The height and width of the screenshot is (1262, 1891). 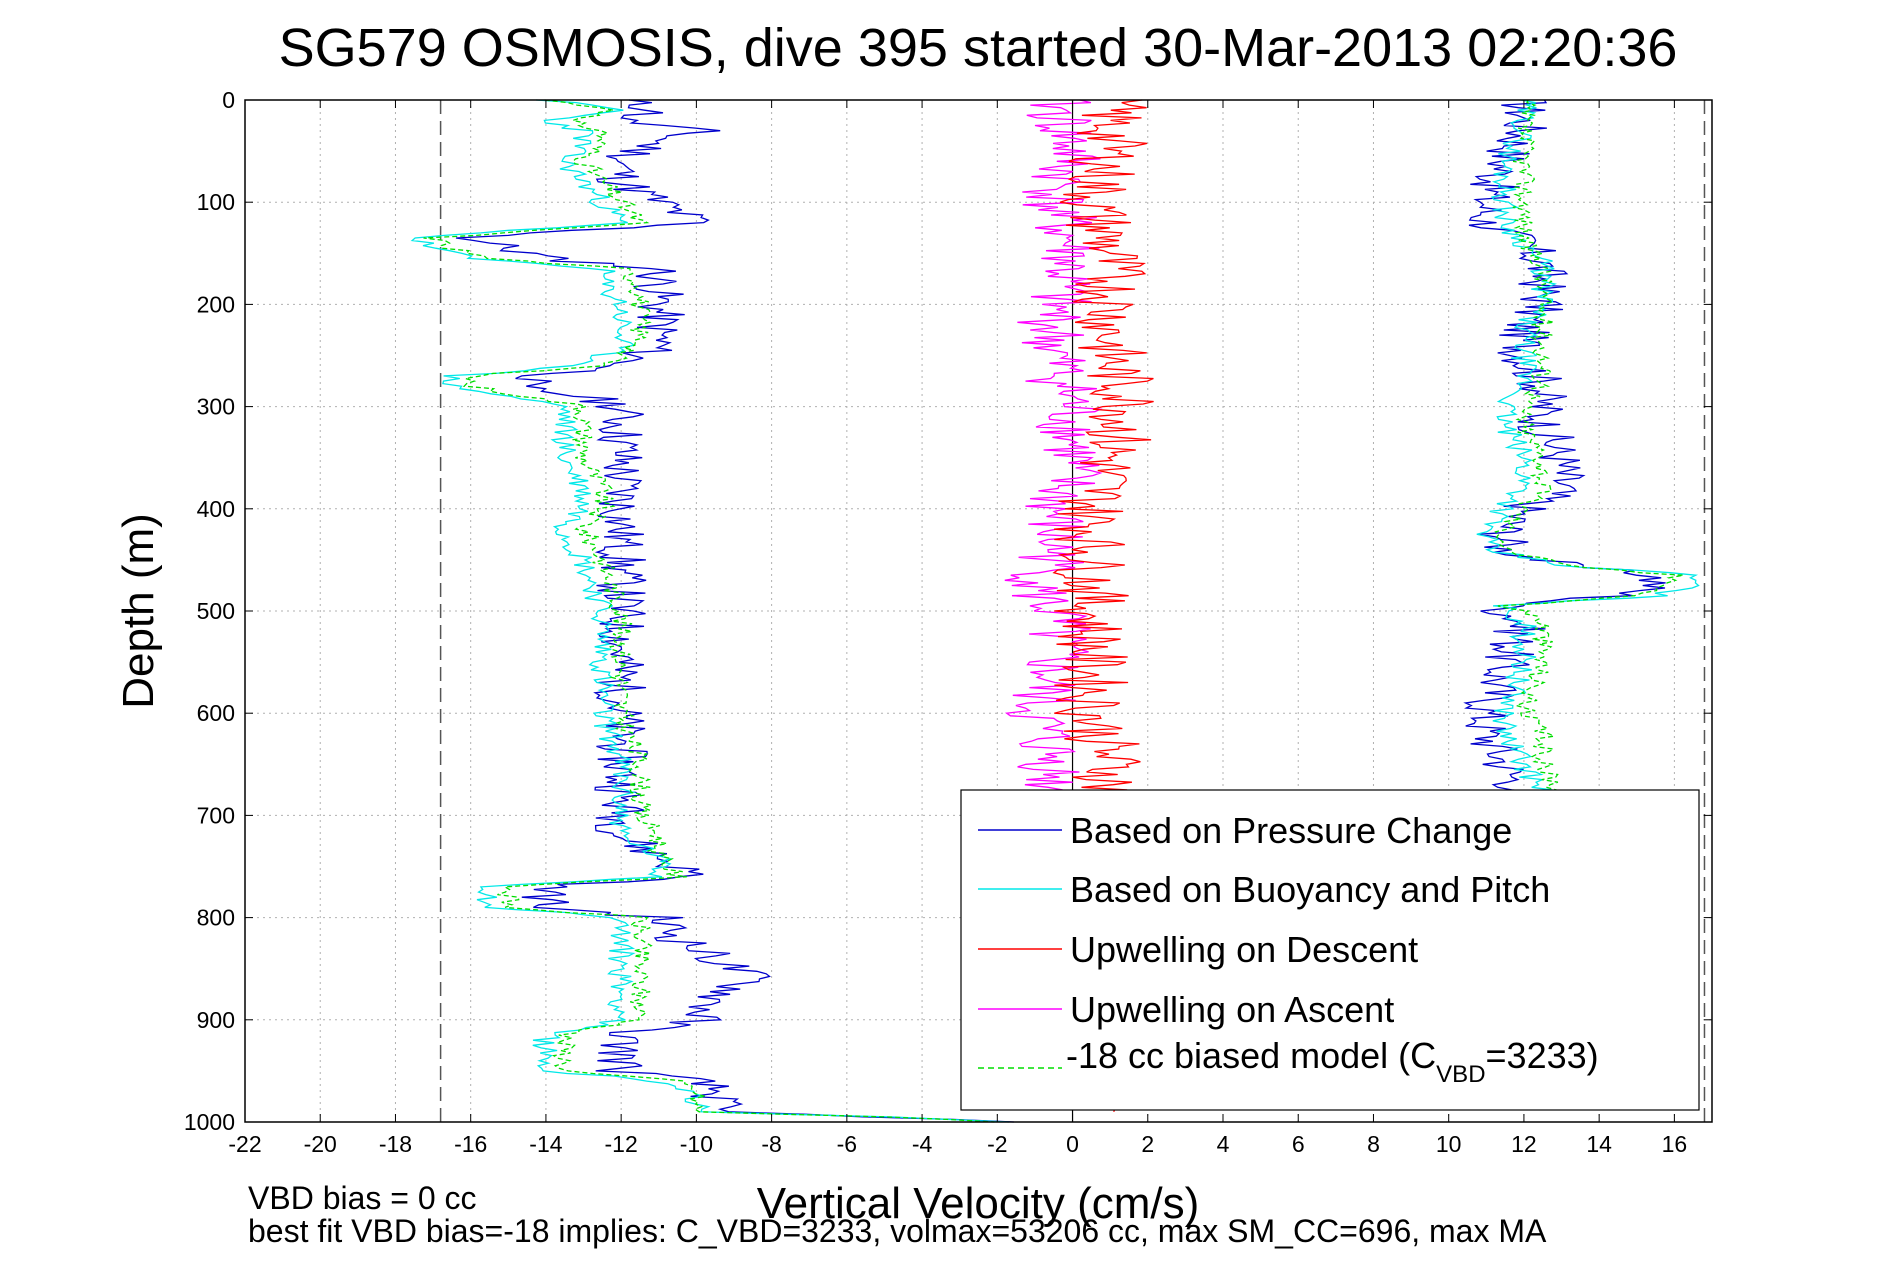 I want to click on legend-label-up-descent: Upwelling on Descent, so click(x=1244, y=949).